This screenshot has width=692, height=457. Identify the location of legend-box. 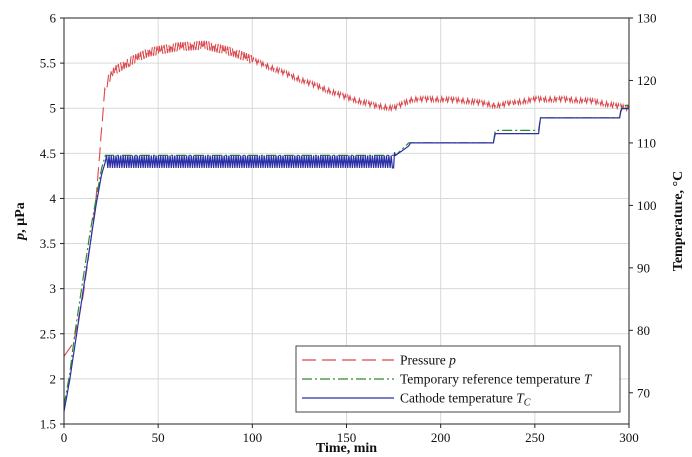
(458, 379).